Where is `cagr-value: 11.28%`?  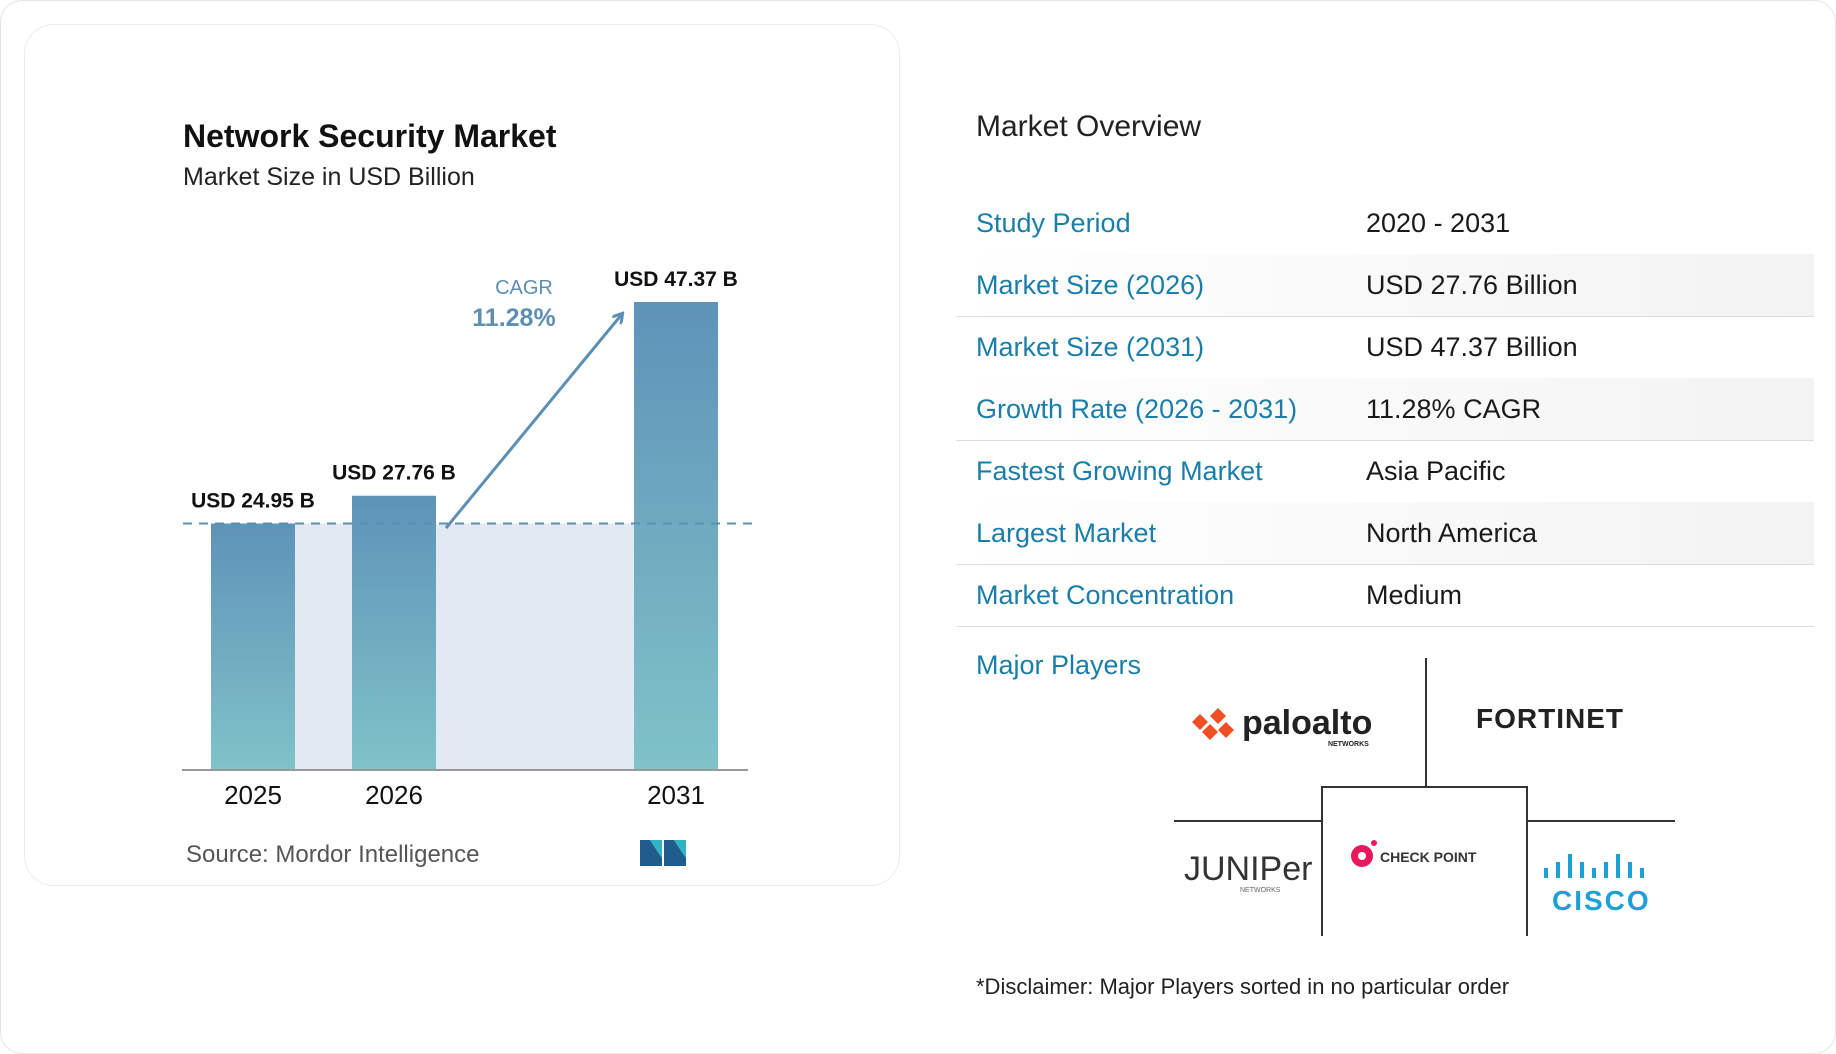 cagr-value: 11.28% is located at coordinates (513, 318).